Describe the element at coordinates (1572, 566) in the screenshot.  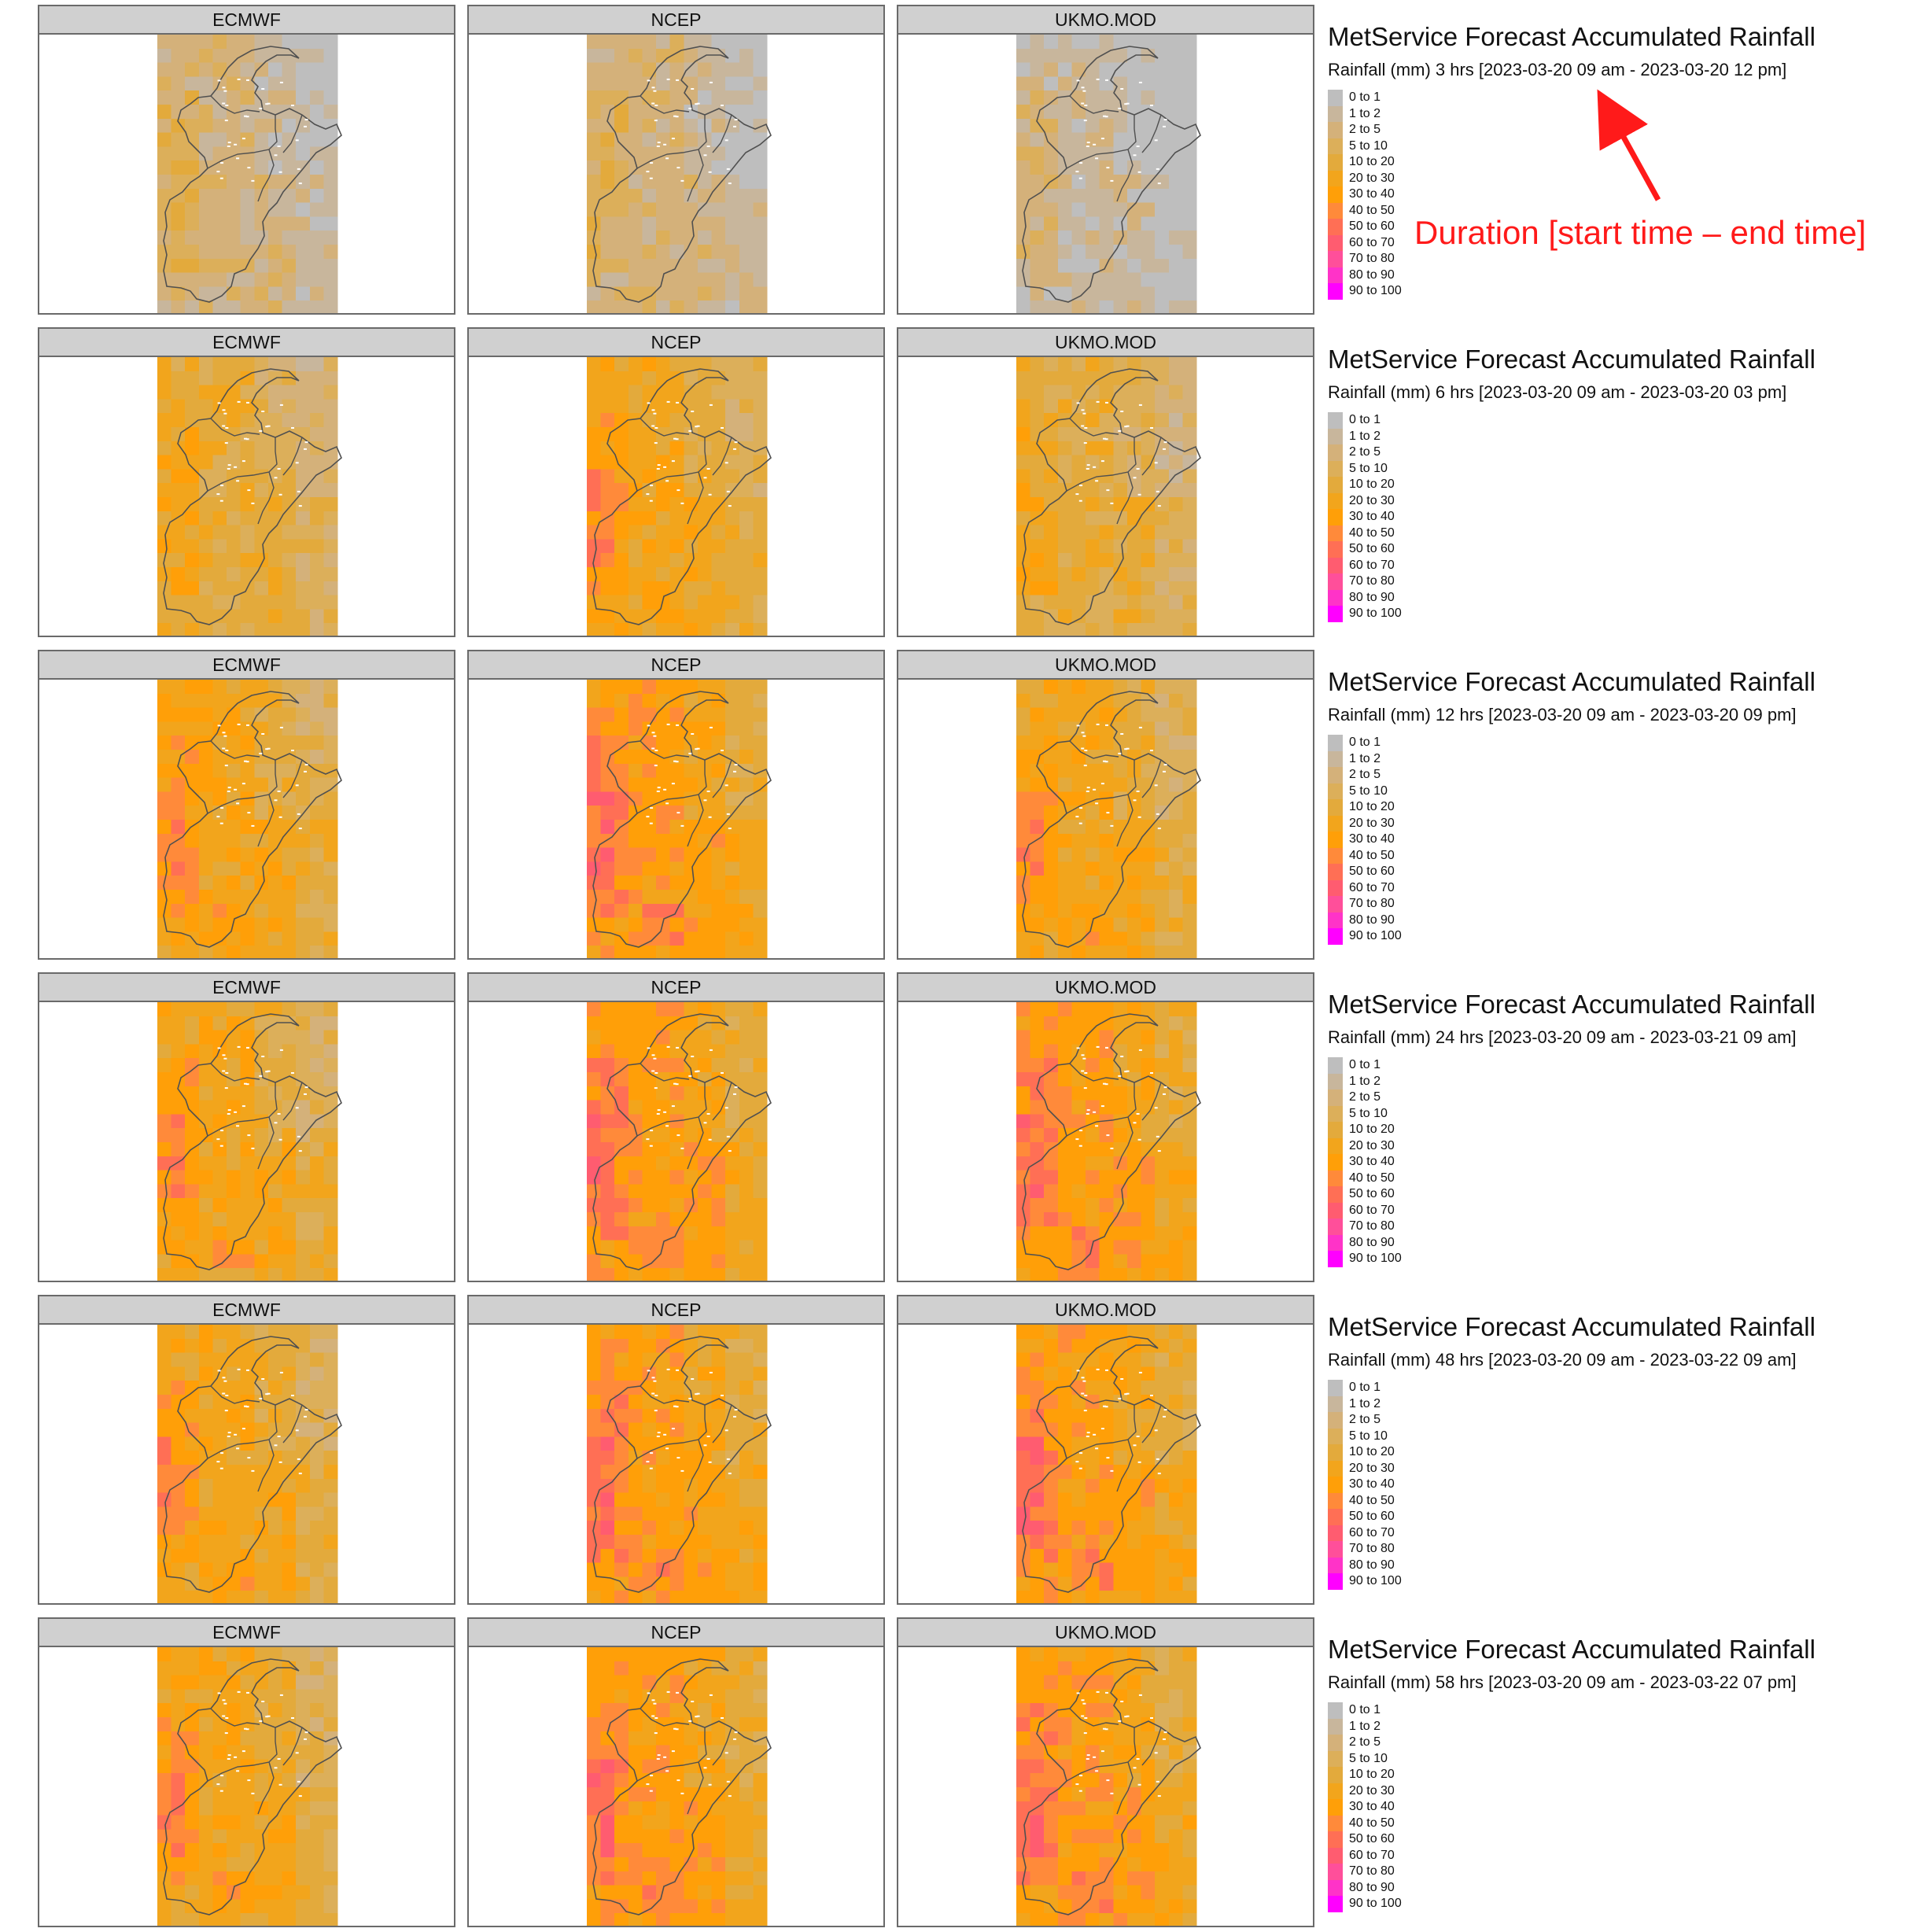
I see `legend-key: 60 to 70` at that location.